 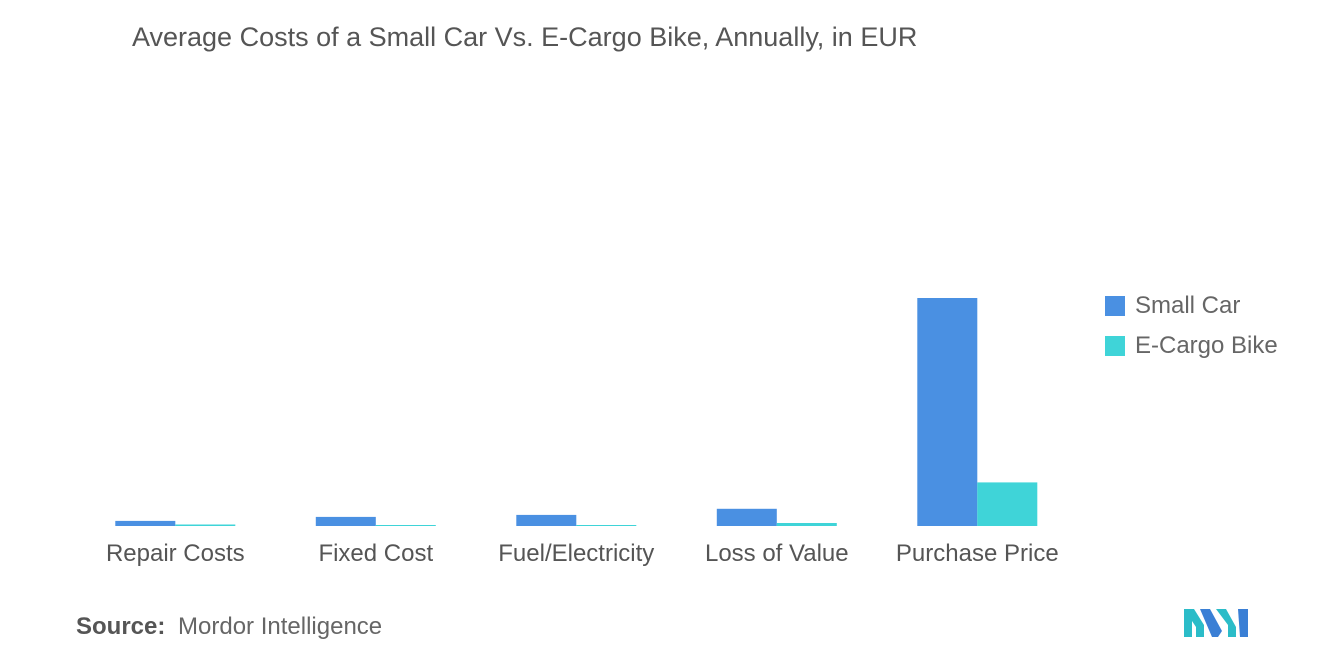 What do you see at coordinates (546, 520) in the screenshot?
I see `bar-small-car-fuel-electricity` at bounding box center [546, 520].